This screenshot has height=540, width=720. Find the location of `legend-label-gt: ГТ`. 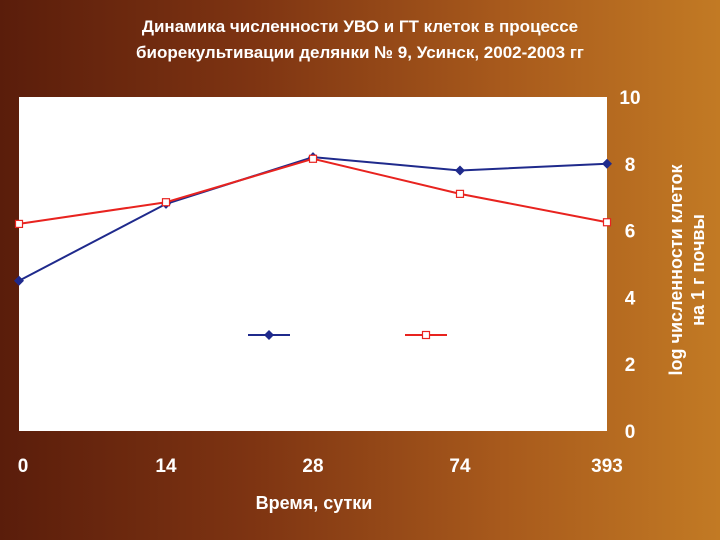

legend-label-gt: ГТ is located at coordinates (460, 335).